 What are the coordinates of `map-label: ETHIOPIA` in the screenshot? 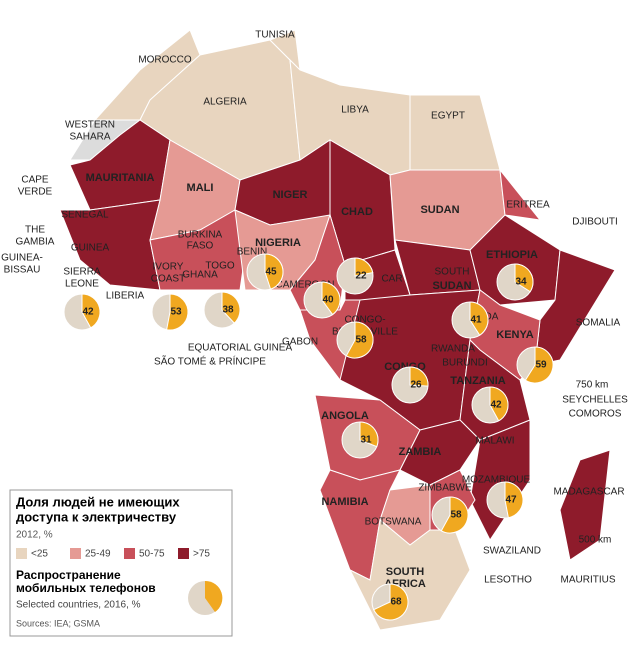 It's located at (512, 255).